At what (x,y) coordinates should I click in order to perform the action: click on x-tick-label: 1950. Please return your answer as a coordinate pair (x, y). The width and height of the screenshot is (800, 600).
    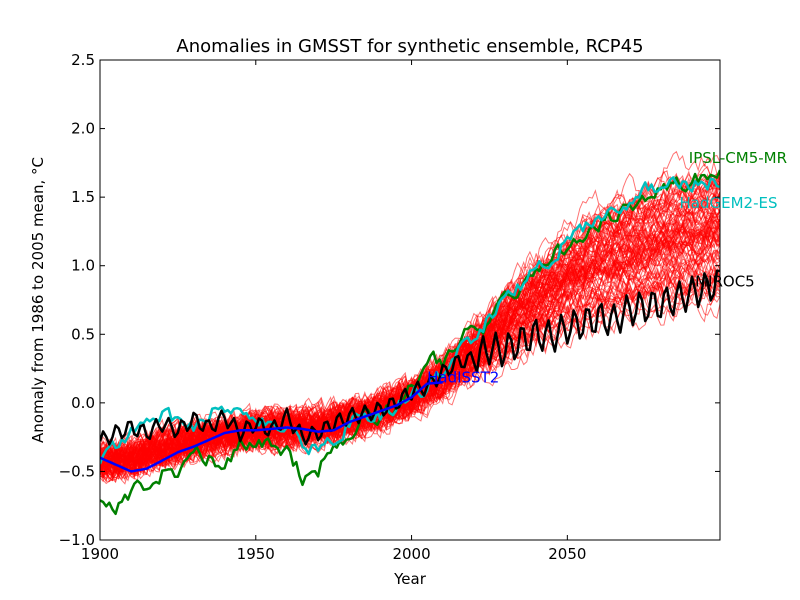
    Looking at the image, I should click on (256, 554).